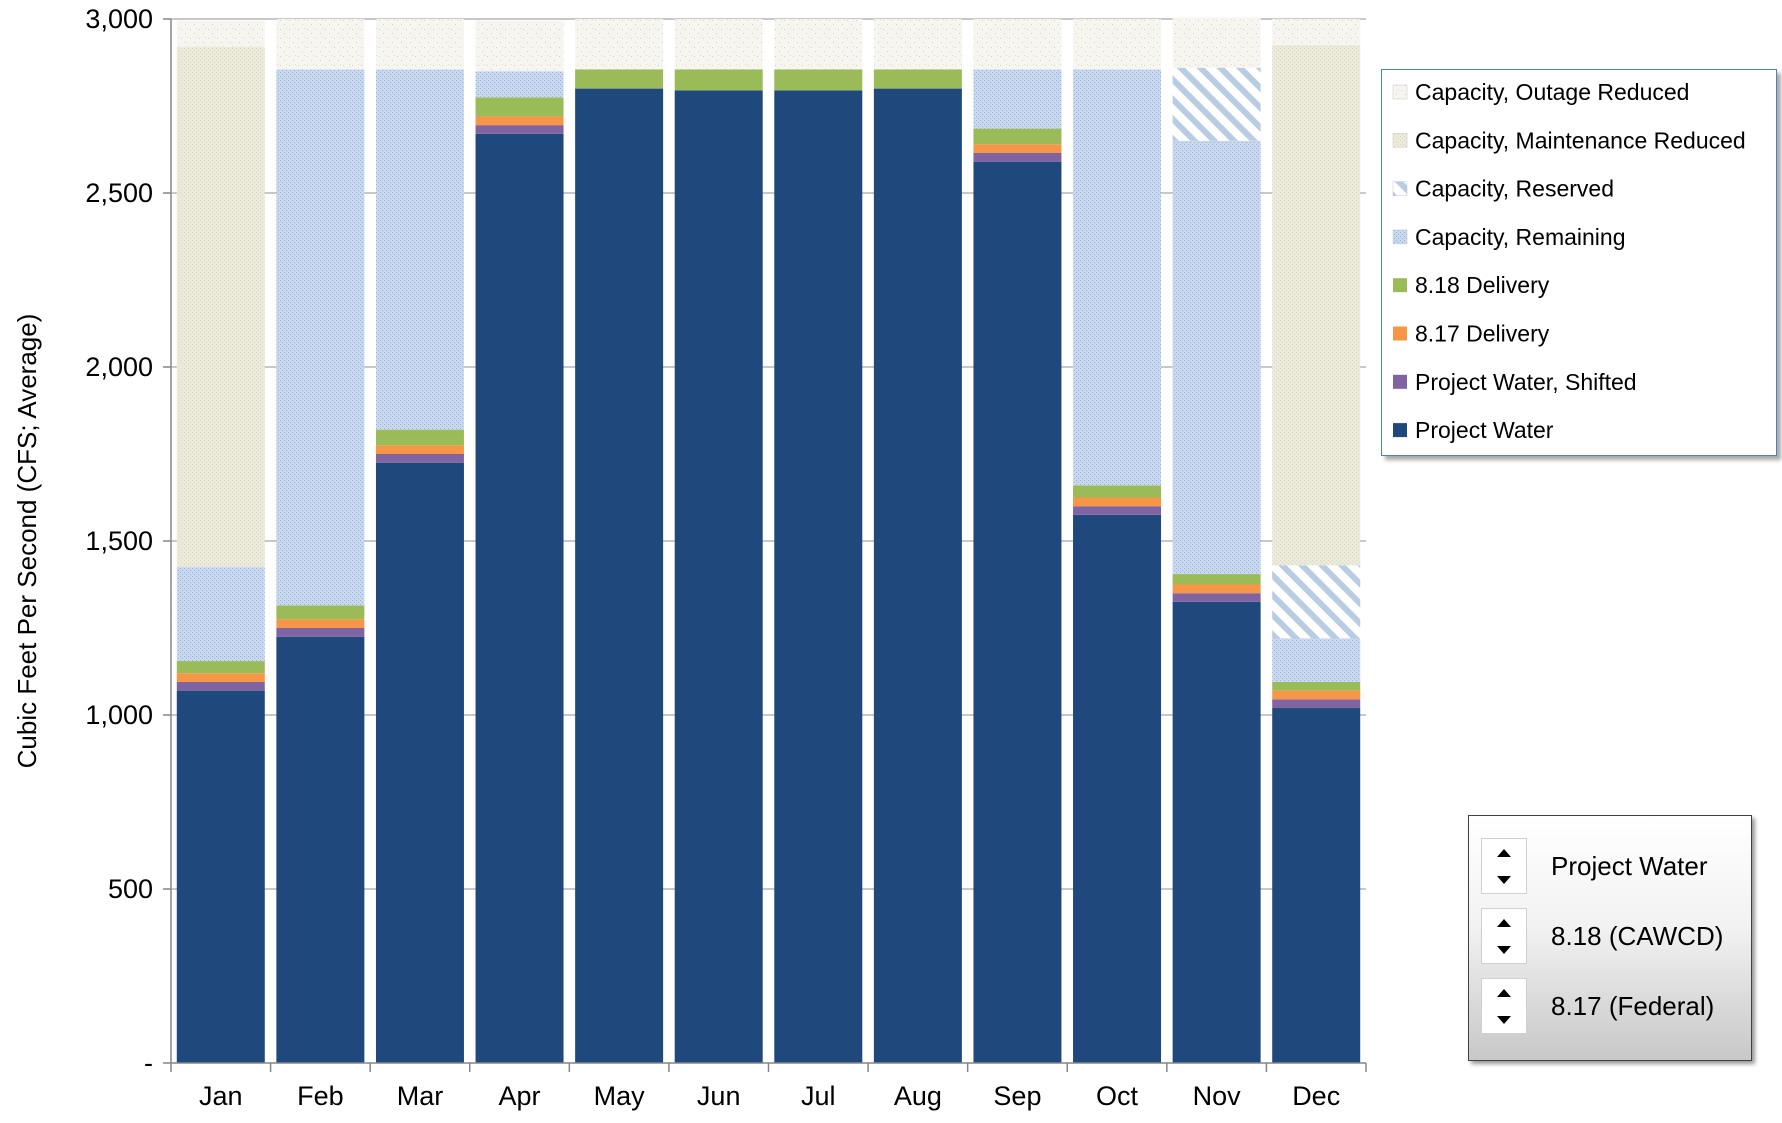  What do you see at coordinates (1637, 936) in the screenshot?
I see `control-label: 8.18 (CAWCD)` at bounding box center [1637, 936].